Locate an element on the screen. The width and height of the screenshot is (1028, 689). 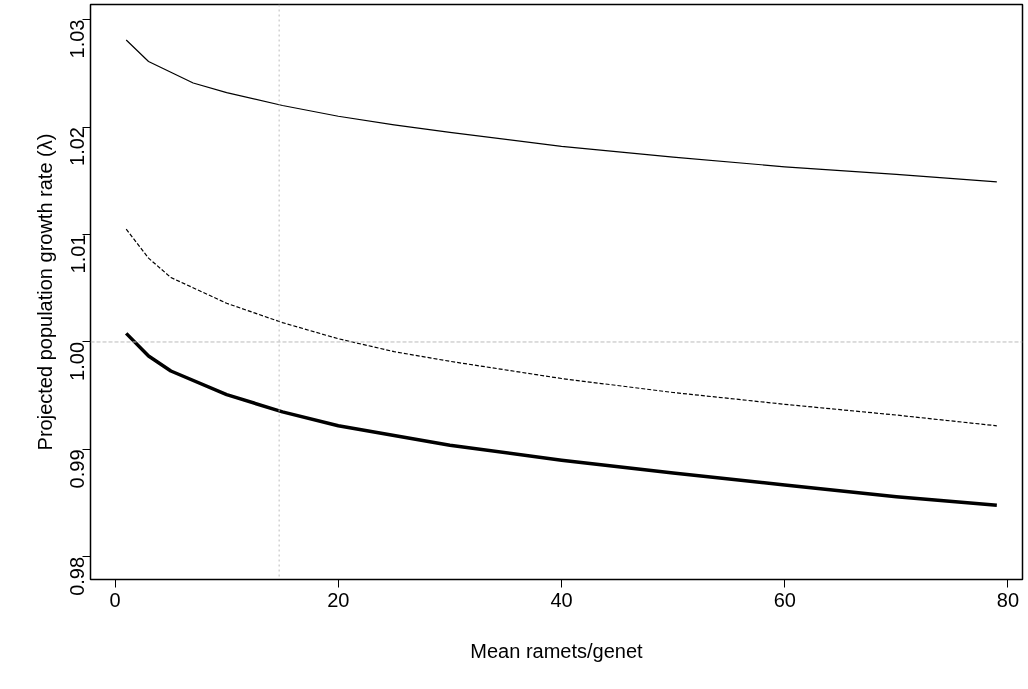
x-tick-label: 20 is located at coordinates (338, 599).